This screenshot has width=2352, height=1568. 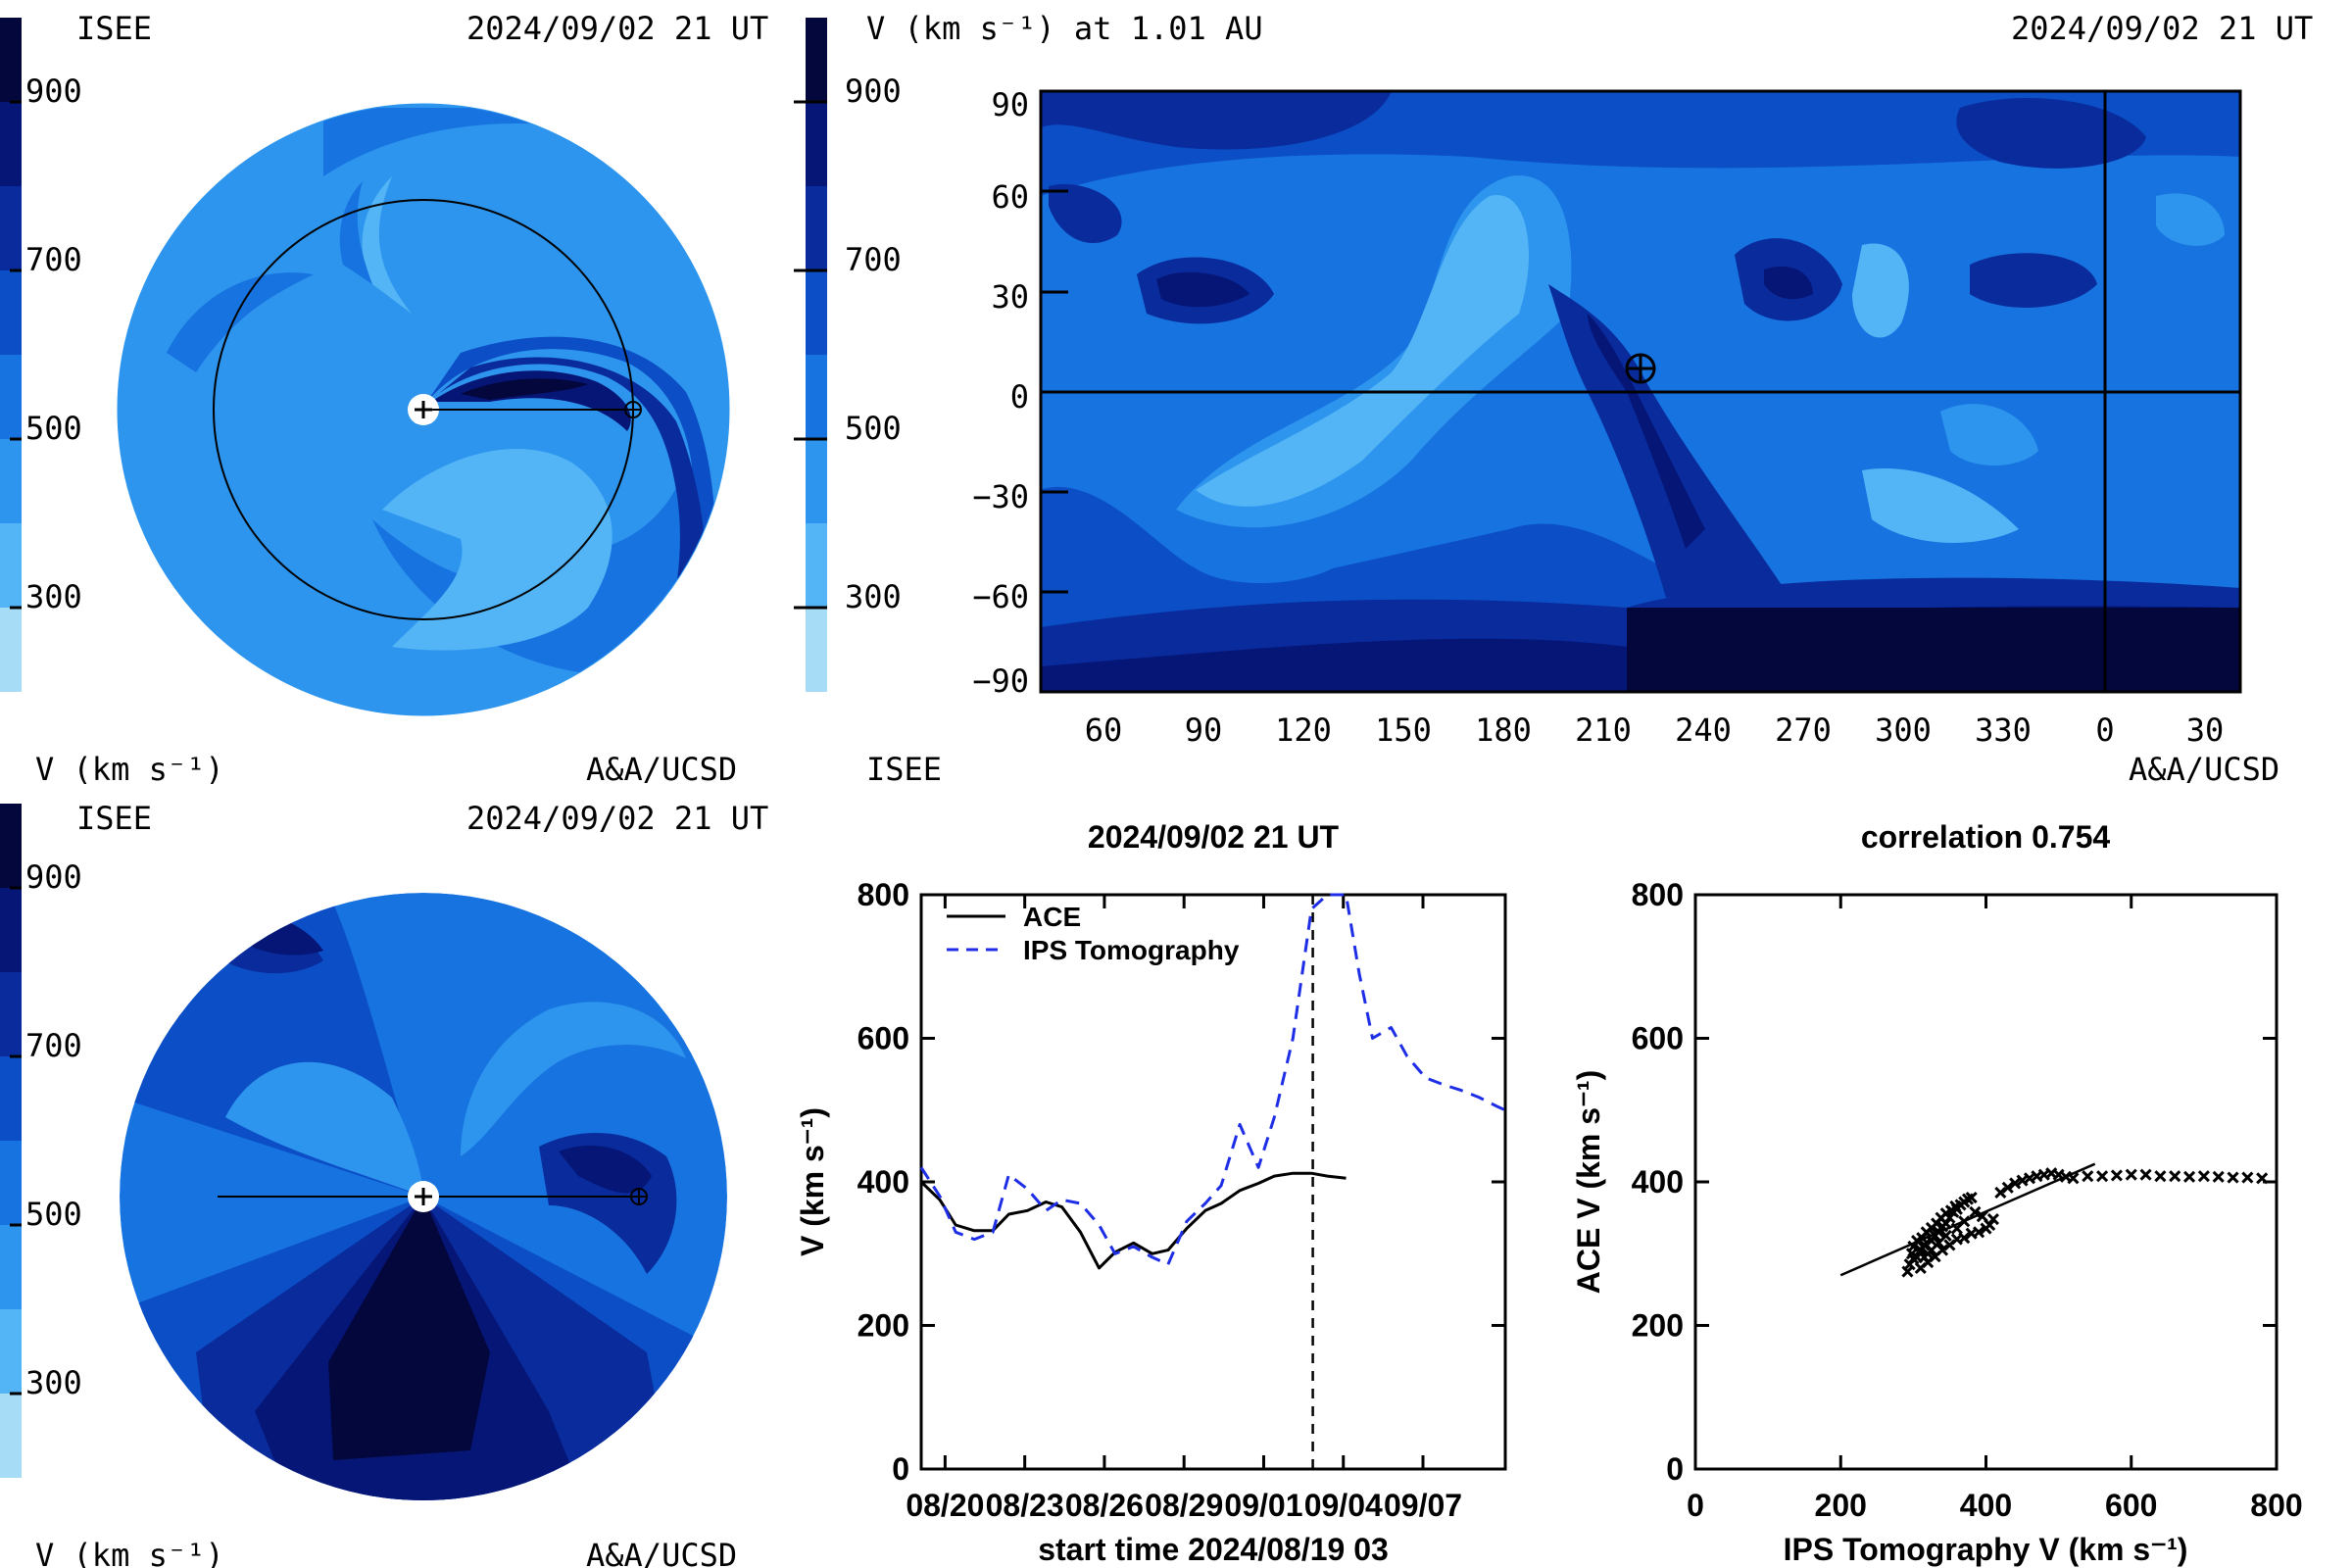 I want to click on synoptic-x-tick-120: 120, so click(x=1303, y=730).